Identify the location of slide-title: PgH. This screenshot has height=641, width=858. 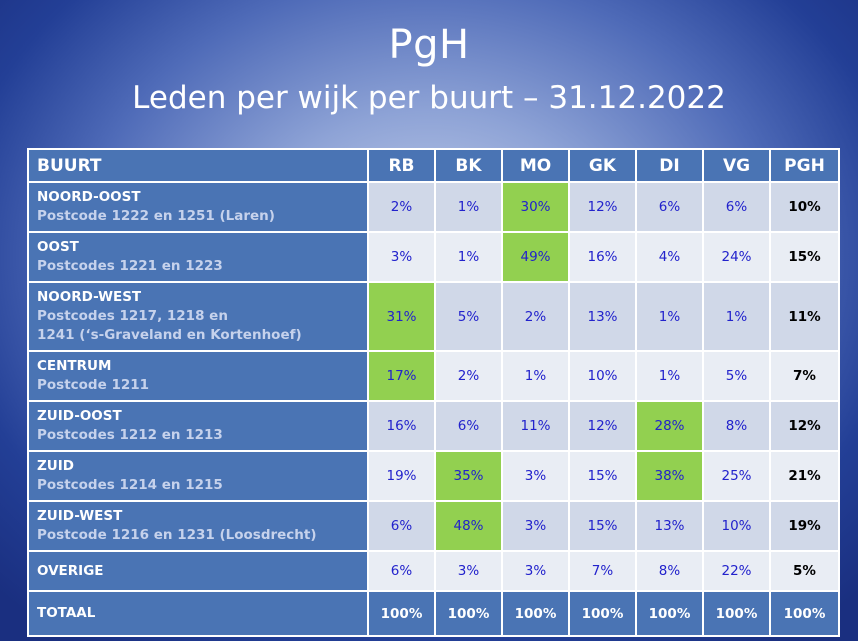
(429, 45).